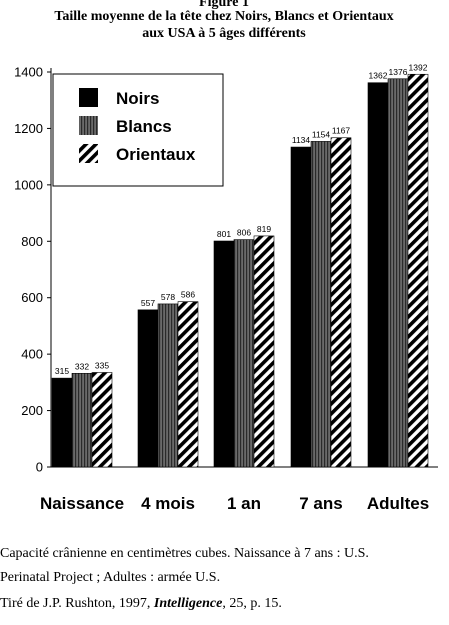  What do you see at coordinates (88, 97) in the screenshot?
I see `legend-swatch-noirs` at bounding box center [88, 97].